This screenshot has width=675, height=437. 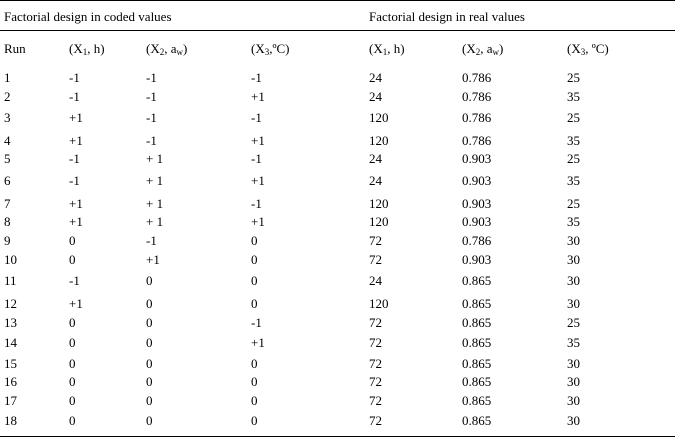 I want to click on column-header-real-x2: (X2, aw), so click(x=483, y=49).